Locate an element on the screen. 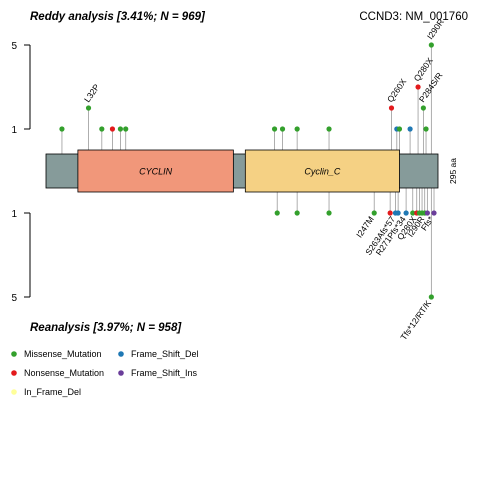  y-tick-top-5: 5 is located at coordinates (14, 46).